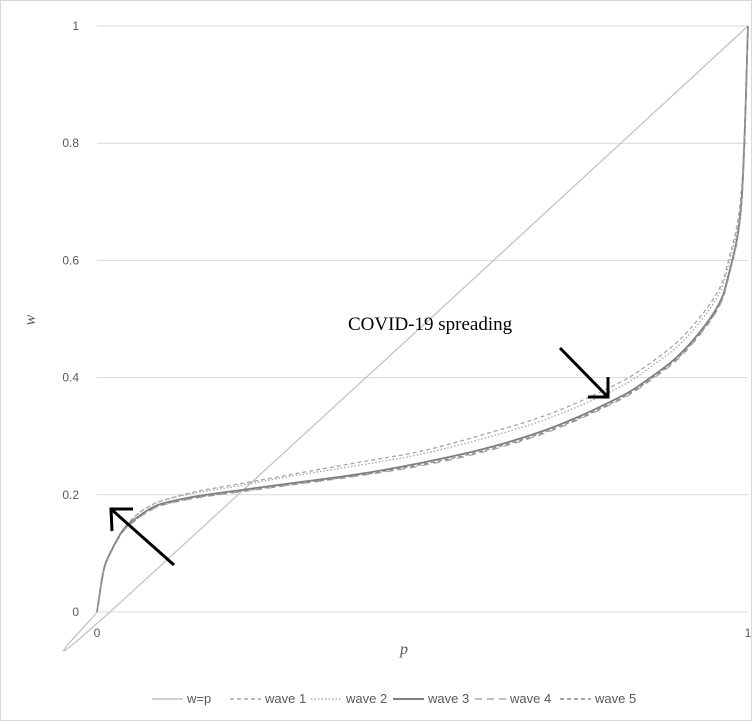  Describe the element at coordinates (70, 260) in the screenshot. I see `y-tick-label: 0.6` at that location.